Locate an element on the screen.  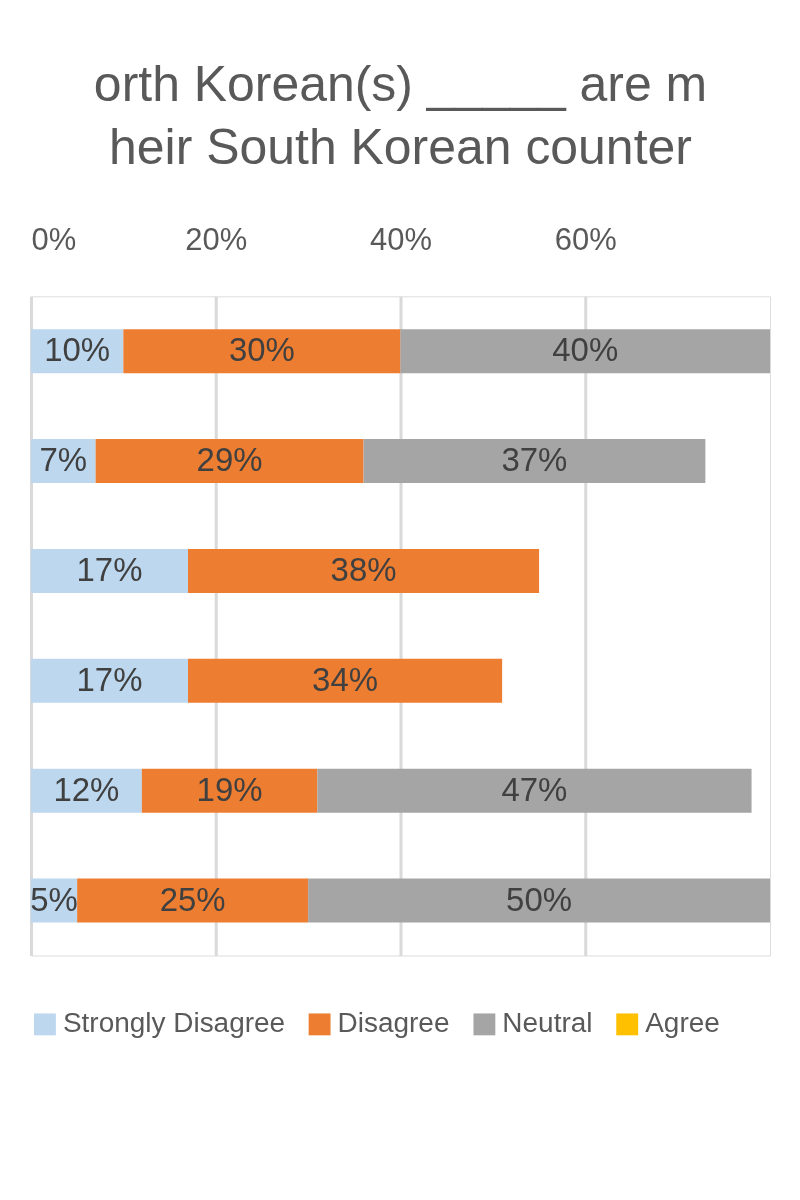
x-tick-label: 20% is located at coordinates (216, 239).